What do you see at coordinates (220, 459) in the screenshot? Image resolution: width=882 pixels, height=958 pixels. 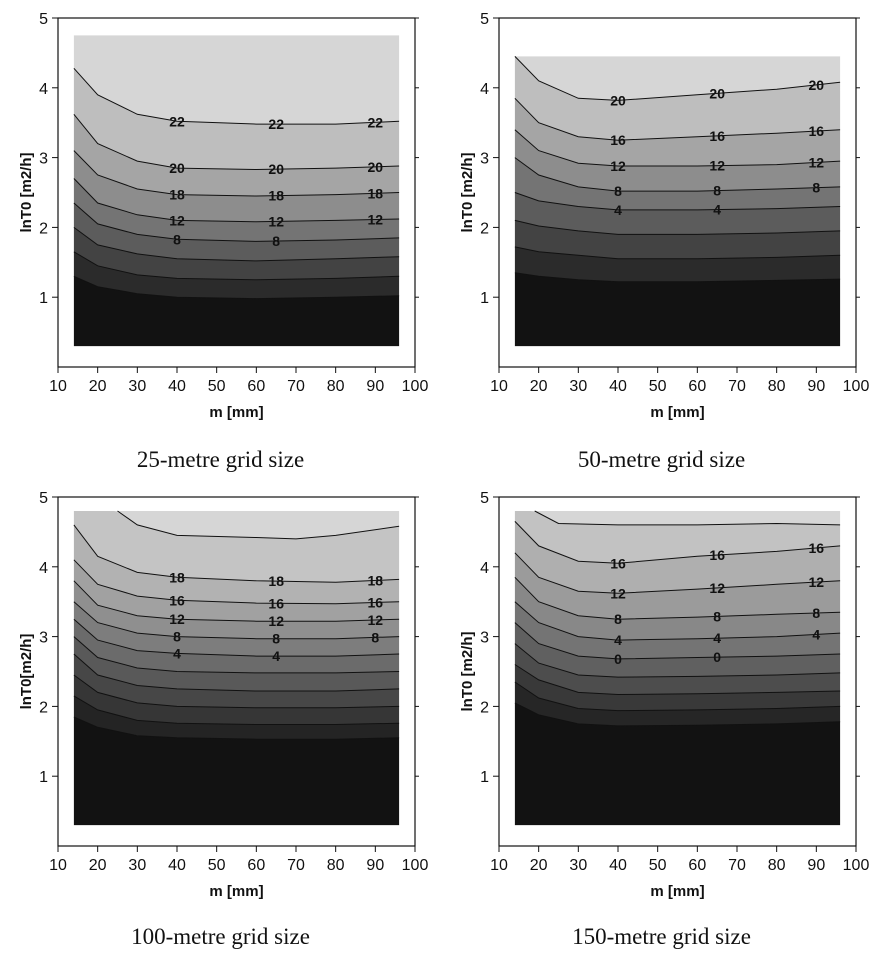 I see `caption-25m: 25-metre grid size` at bounding box center [220, 459].